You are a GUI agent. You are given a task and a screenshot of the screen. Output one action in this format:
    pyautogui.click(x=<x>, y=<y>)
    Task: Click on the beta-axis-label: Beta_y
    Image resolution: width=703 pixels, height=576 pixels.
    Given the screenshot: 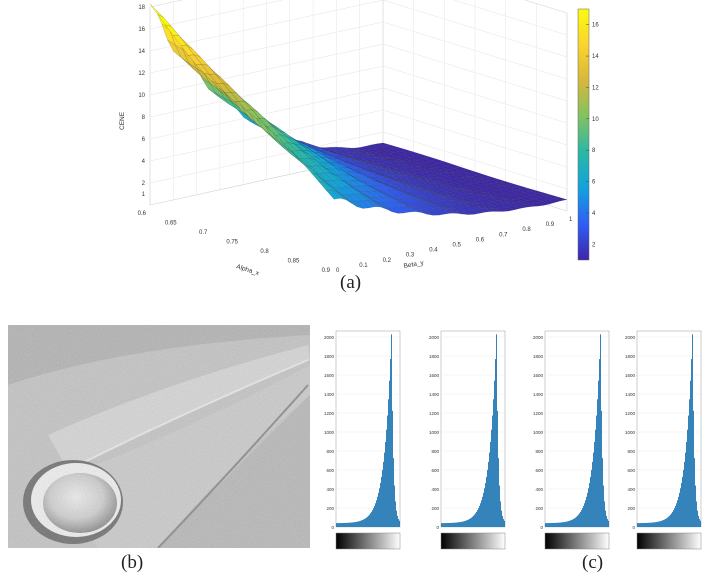 What is the action you would take?
    pyautogui.click(x=414, y=264)
    